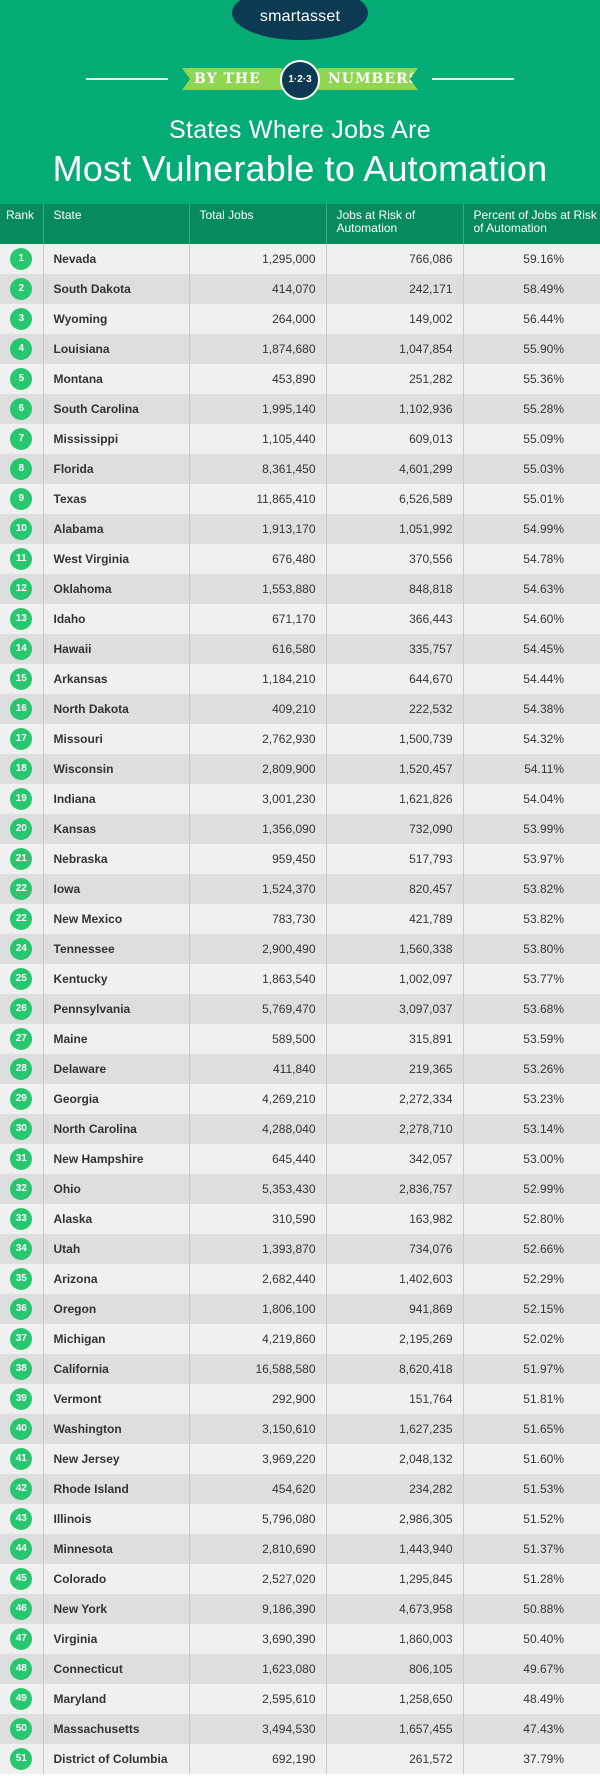 Image resolution: width=600 pixels, height=1776 pixels. I want to click on table-row: 14 Hawaii 616,580 335,757 54.45%, so click(300, 649).